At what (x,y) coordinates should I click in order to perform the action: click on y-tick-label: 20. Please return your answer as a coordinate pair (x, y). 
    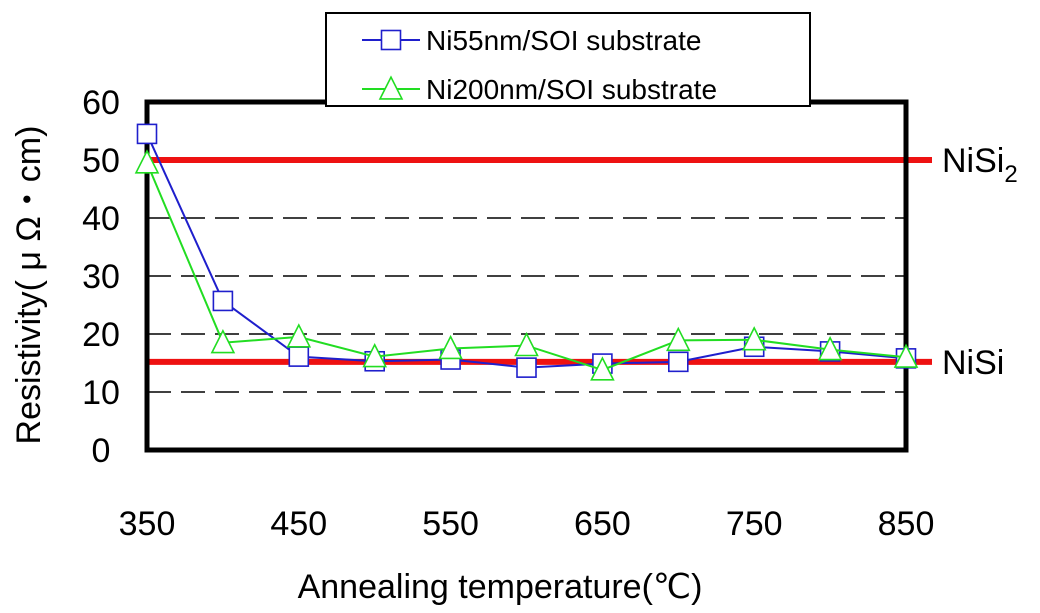
    Looking at the image, I should click on (101, 335).